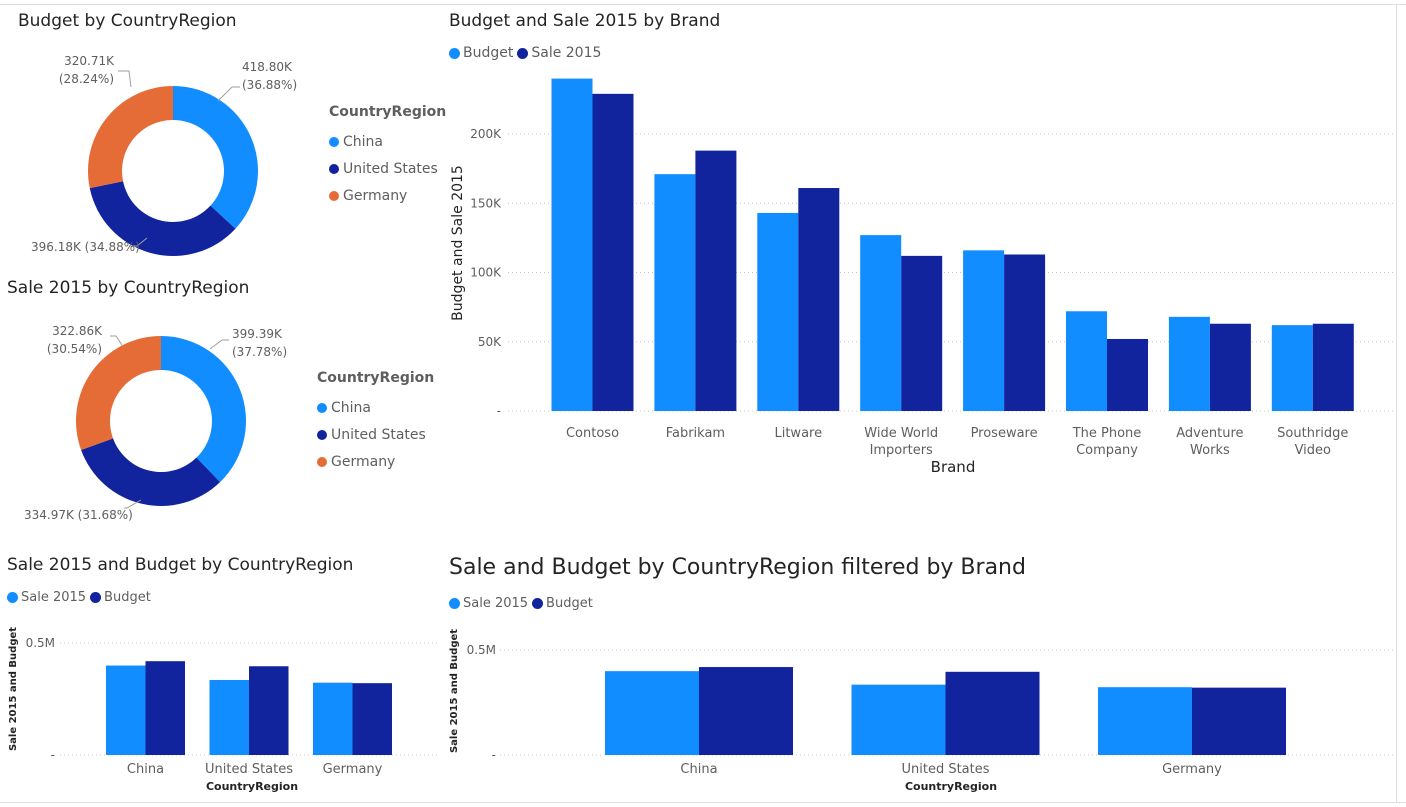  What do you see at coordinates (219, 344) in the screenshot?
I see `sale-leader-line-china` at bounding box center [219, 344].